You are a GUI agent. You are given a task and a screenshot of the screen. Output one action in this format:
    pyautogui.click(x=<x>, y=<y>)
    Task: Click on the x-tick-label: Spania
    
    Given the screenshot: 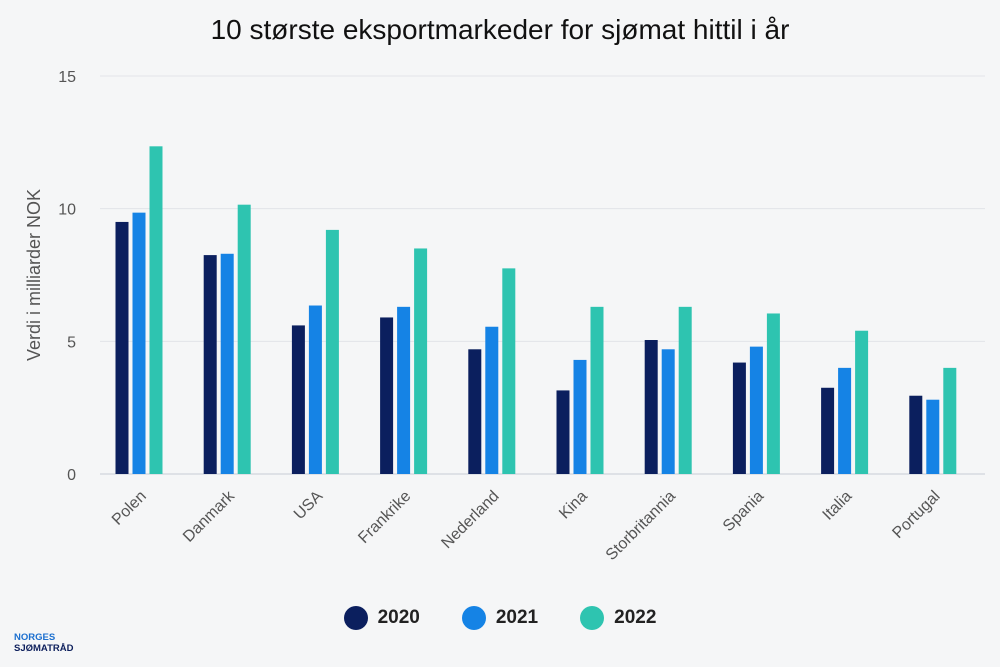 What is the action you would take?
    pyautogui.click(x=743, y=511)
    